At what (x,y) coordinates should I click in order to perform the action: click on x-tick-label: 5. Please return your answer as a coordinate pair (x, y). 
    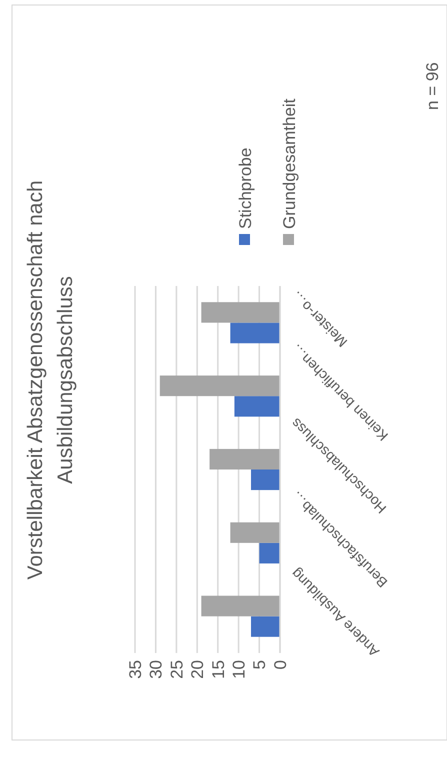
    Looking at the image, I should click on (260, 665).